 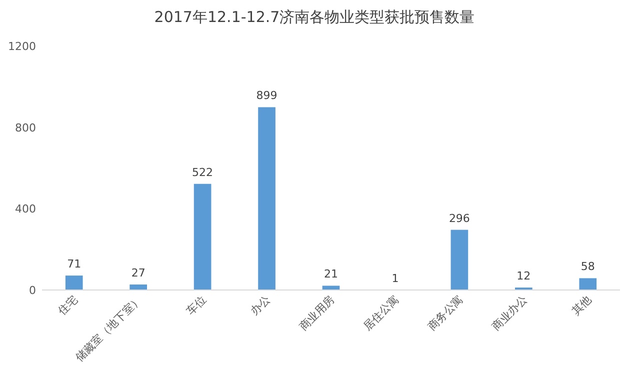 What do you see at coordinates (203, 172) in the screenshot?
I see `data-label: 522` at bounding box center [203, 172].